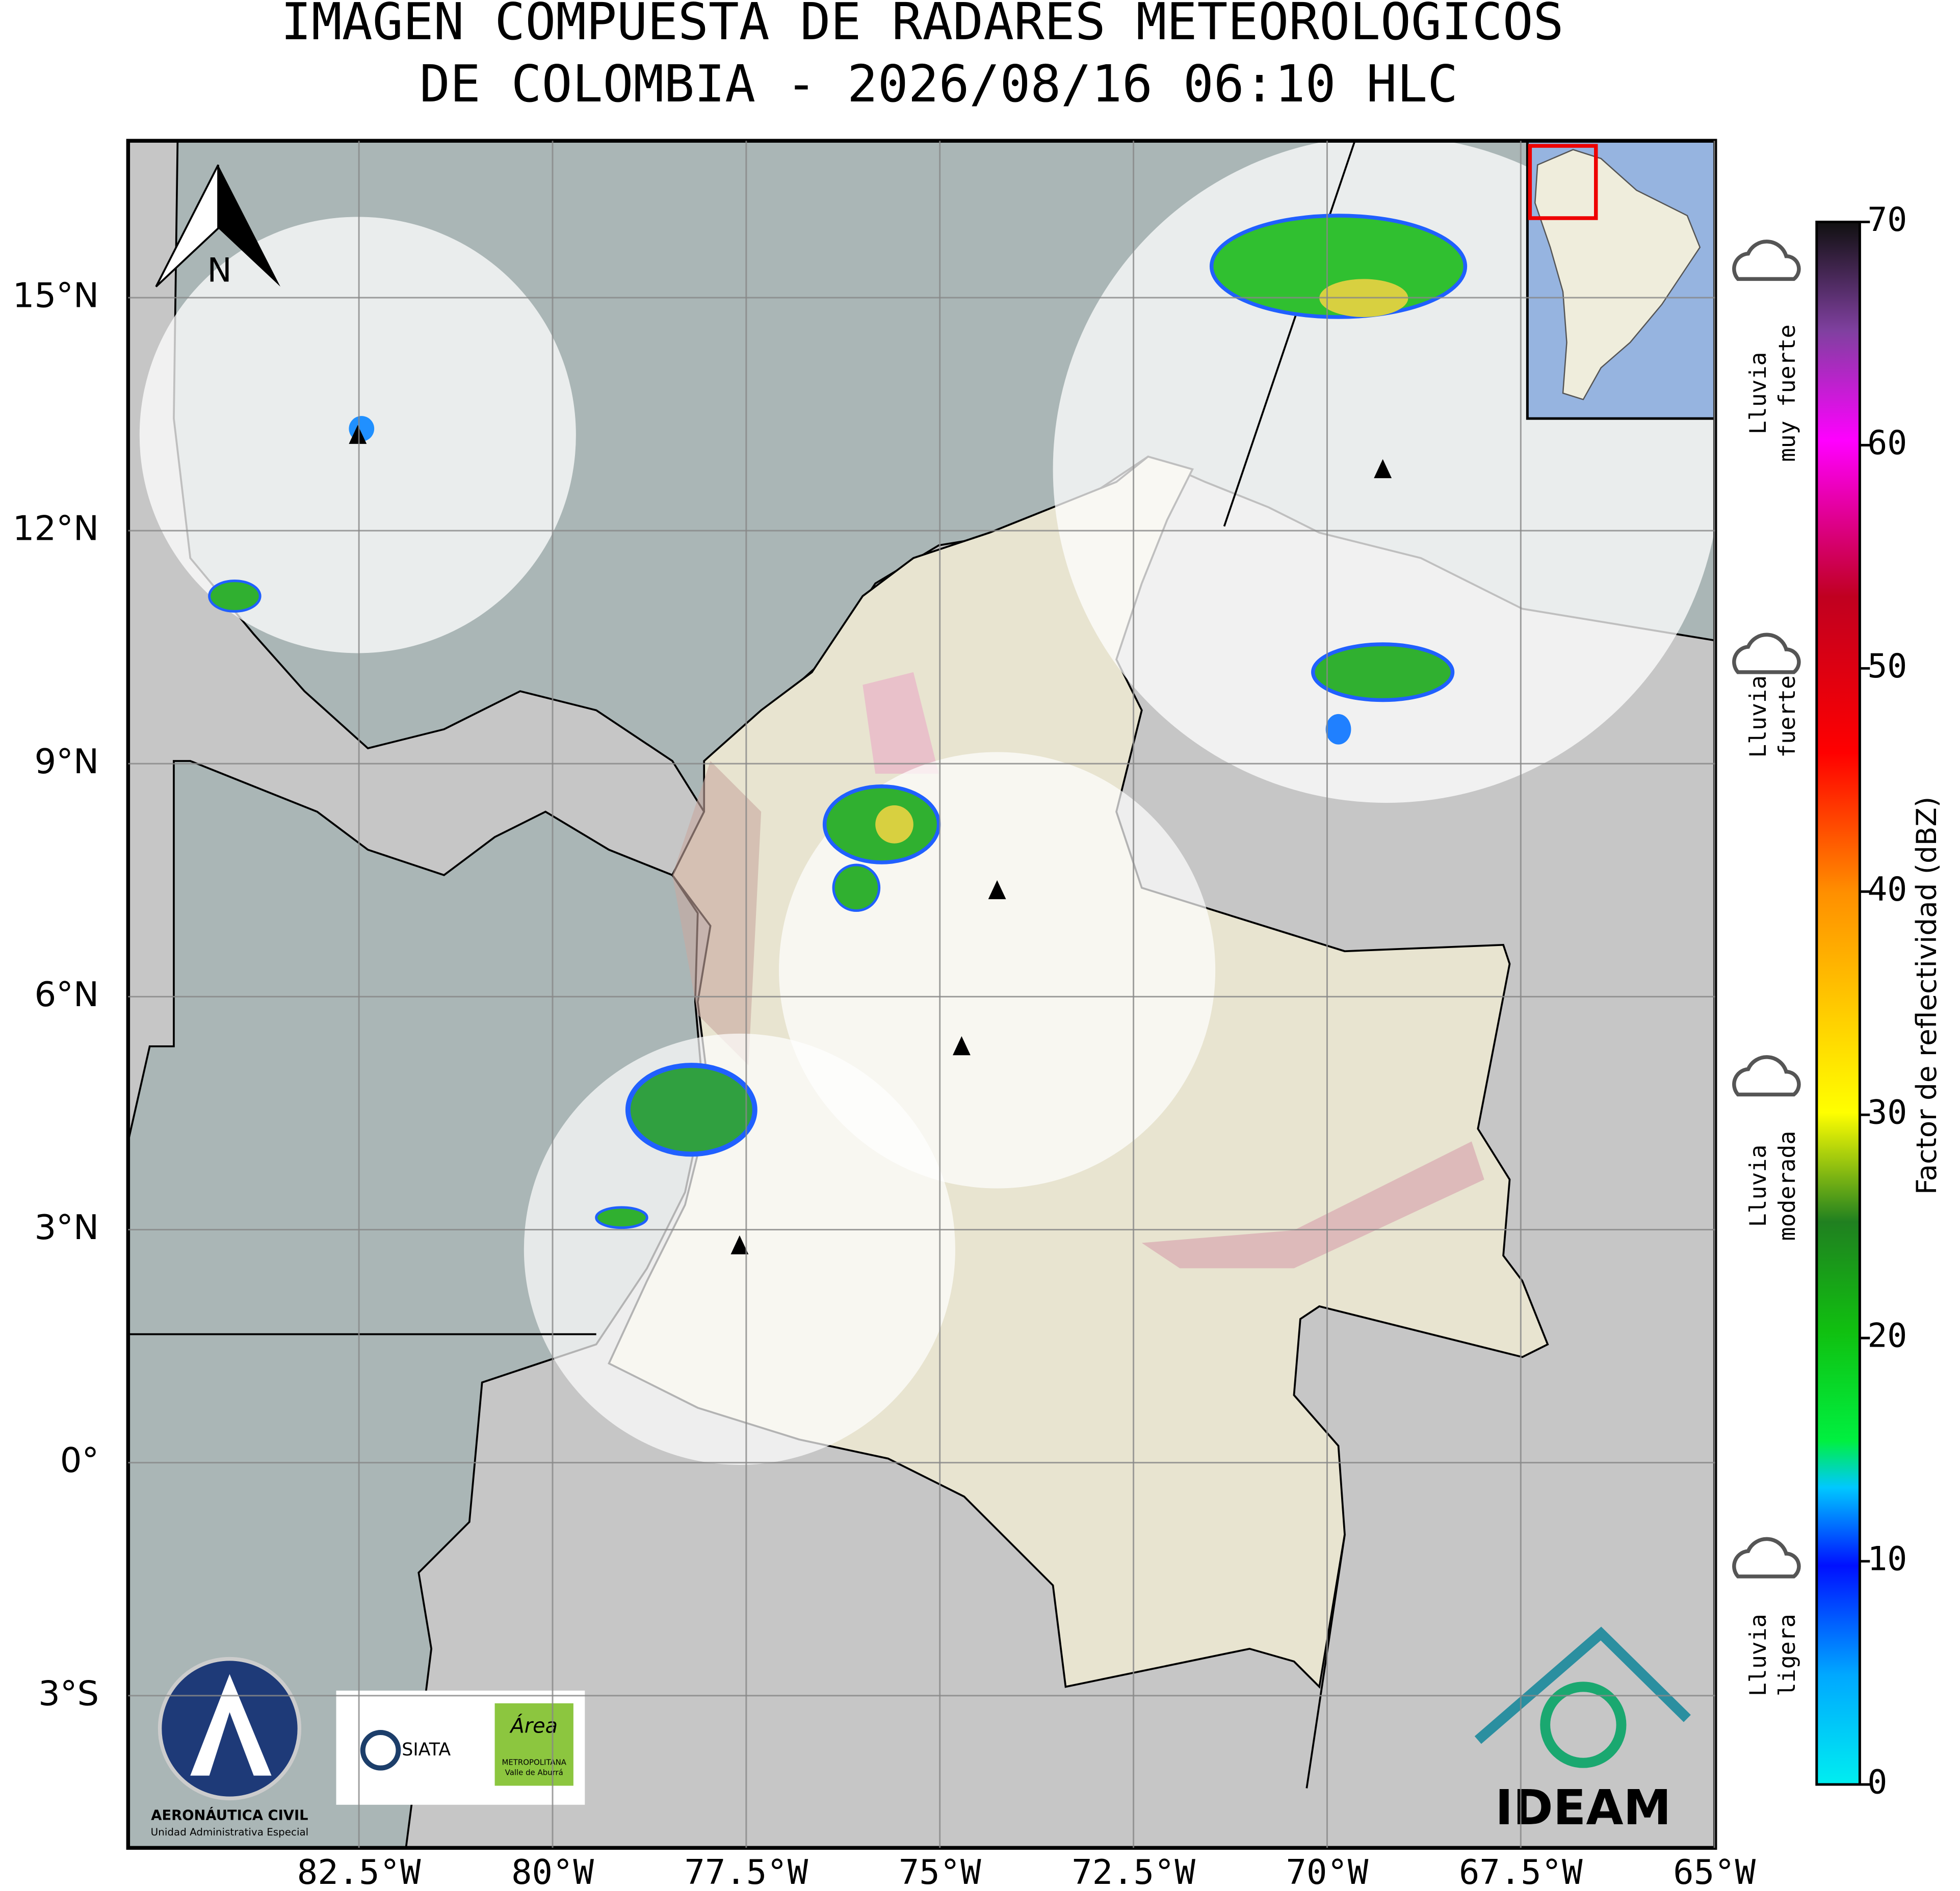 This screenshot has width=1960, height=1891. Describe the element at coordinates (1521, 1871) in the screenshot. I see `lon-tick-label: 67.5°W` at that location.